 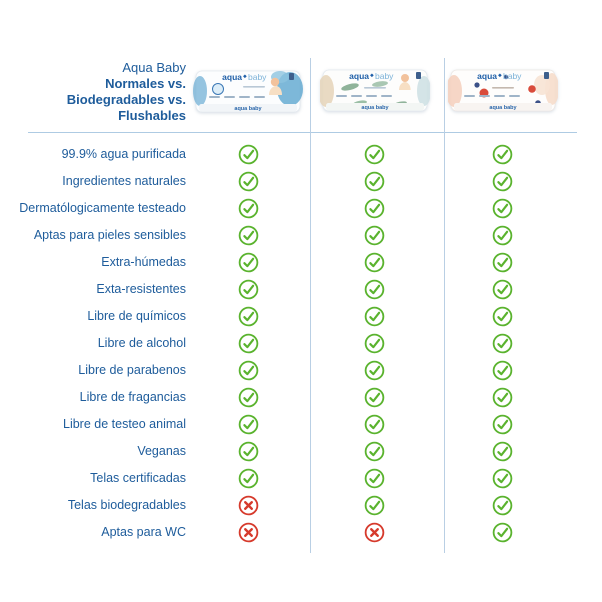 I want to click on title-line-brand: Aqua Baby, so click(x=154, y=67).